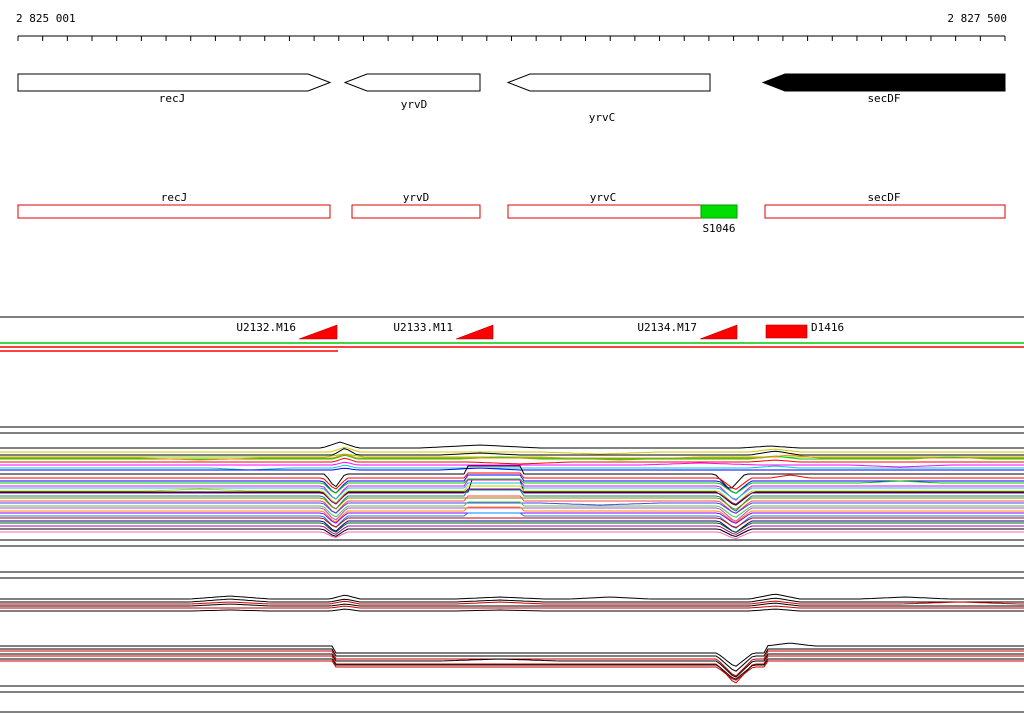  Describe the element at coordinates (608, 82) in the screenshot. I see `gene-arrow-yrvC` at that location.